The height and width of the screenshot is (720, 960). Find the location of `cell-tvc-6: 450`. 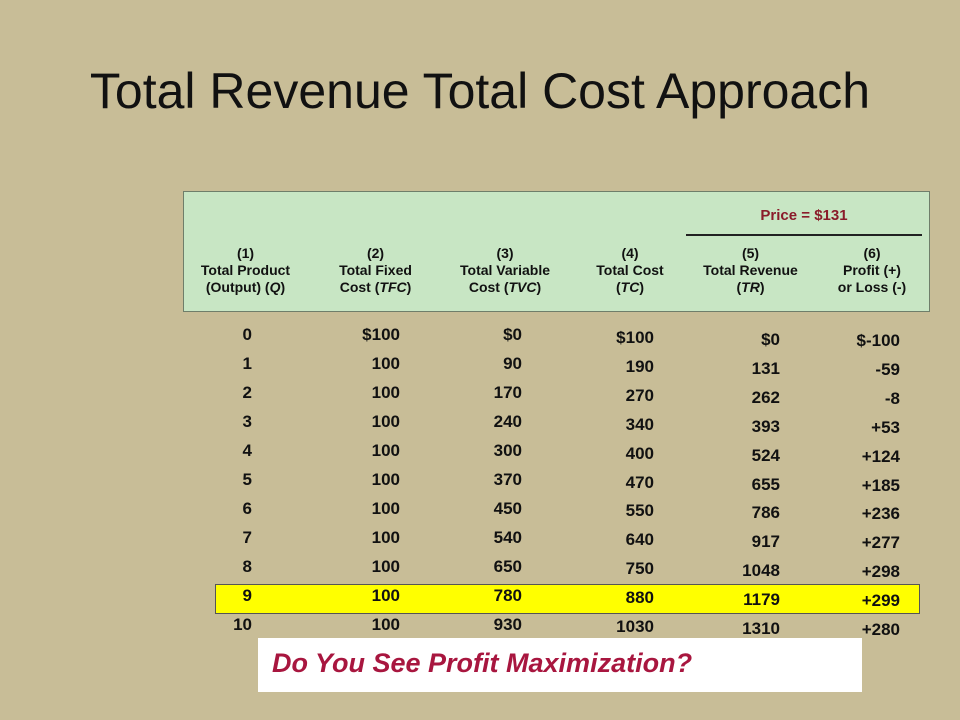

cell-tvc-6: 450 is located at coordinates (507, 508).